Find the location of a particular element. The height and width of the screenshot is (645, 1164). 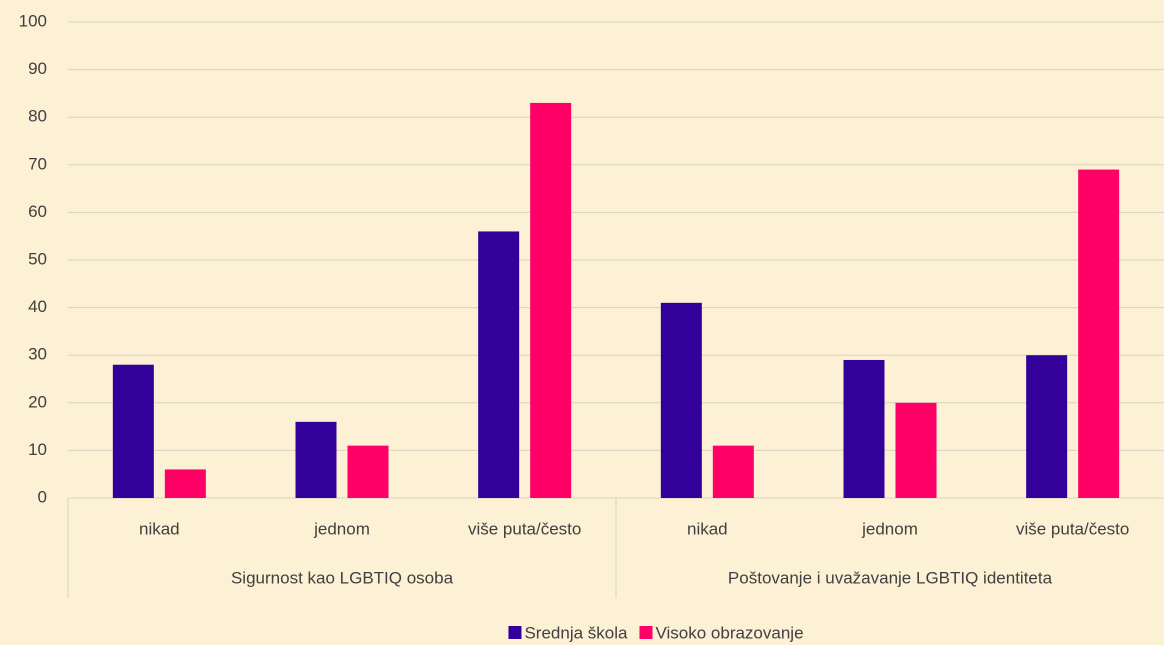

y-tick-label: 90 is located at coordinates (37, 68).